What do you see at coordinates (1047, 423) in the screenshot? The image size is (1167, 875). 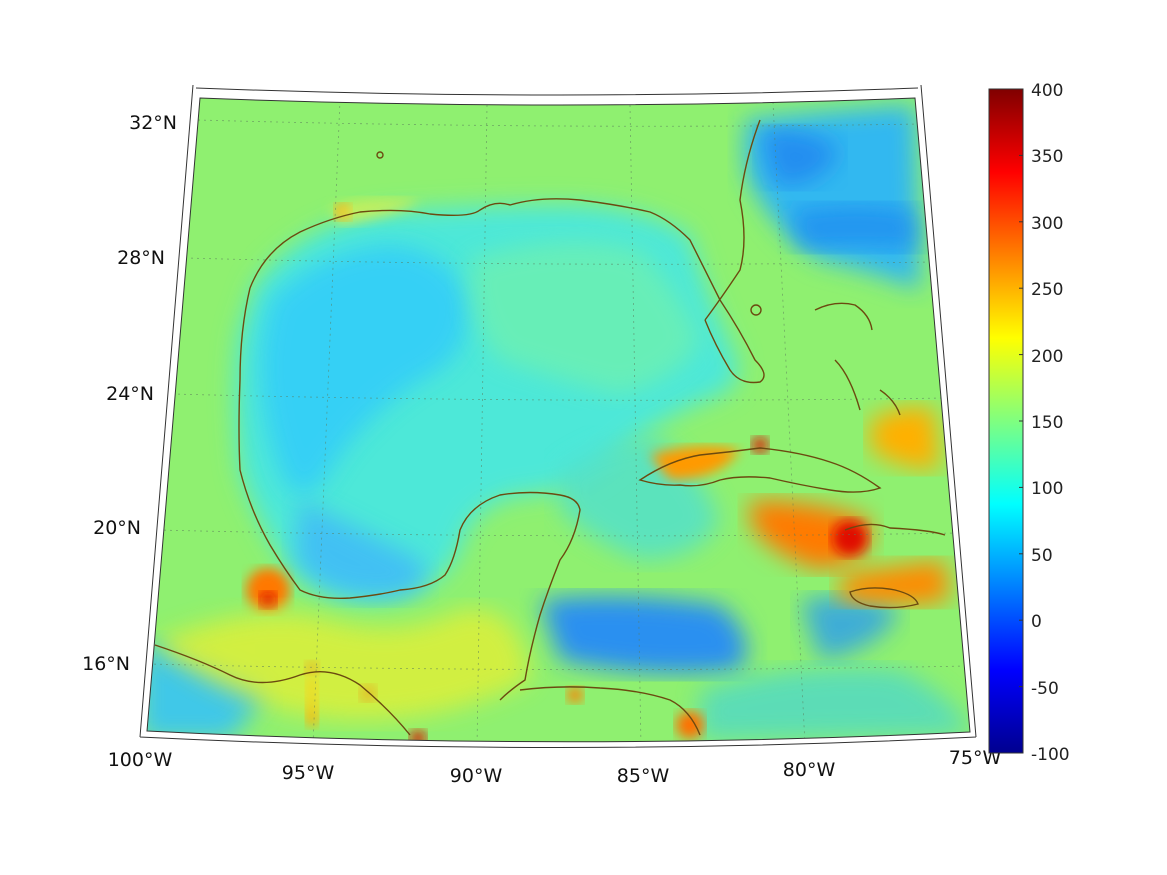 I see `colorbar-label: 150` at bounding box center [1047, 423].